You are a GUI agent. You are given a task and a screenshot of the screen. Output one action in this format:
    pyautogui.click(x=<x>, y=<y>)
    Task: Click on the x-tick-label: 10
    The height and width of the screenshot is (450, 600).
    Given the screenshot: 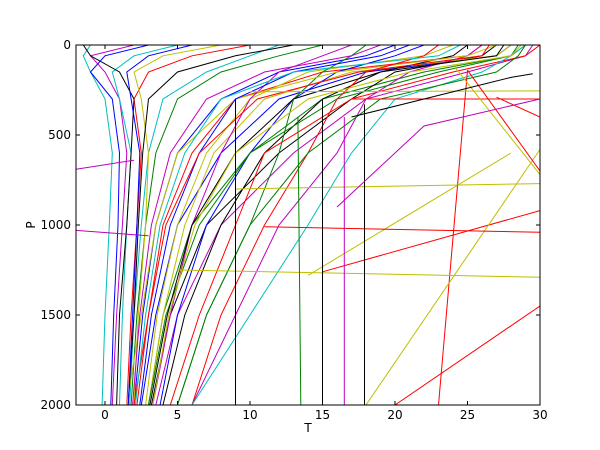 What is the action you would take?
    pyautogui.click(x=249, y=415)
    